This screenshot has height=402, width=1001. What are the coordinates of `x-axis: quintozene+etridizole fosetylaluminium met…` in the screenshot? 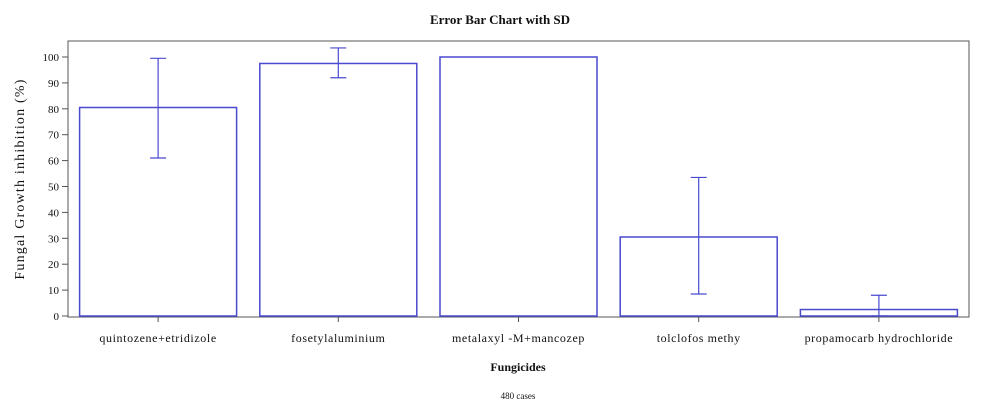 It's located at (526, 331).